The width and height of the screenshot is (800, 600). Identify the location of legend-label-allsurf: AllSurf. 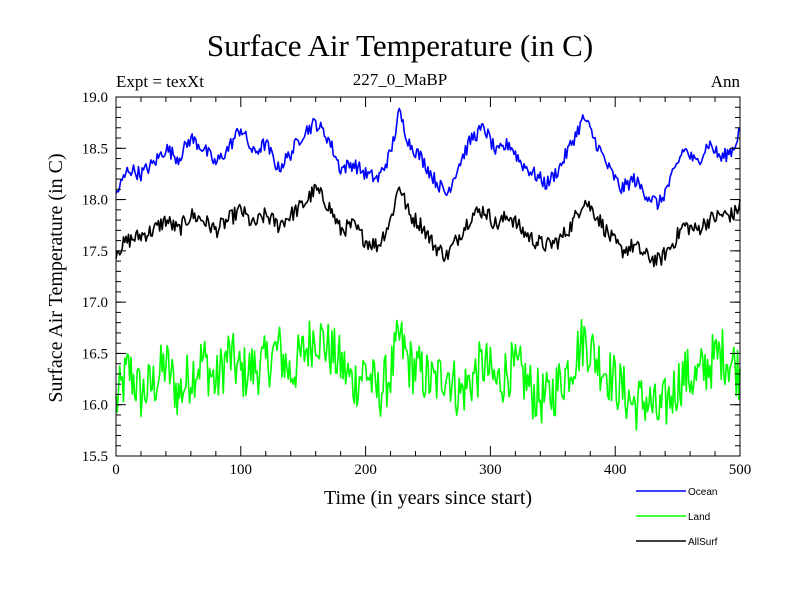
(703, 542).